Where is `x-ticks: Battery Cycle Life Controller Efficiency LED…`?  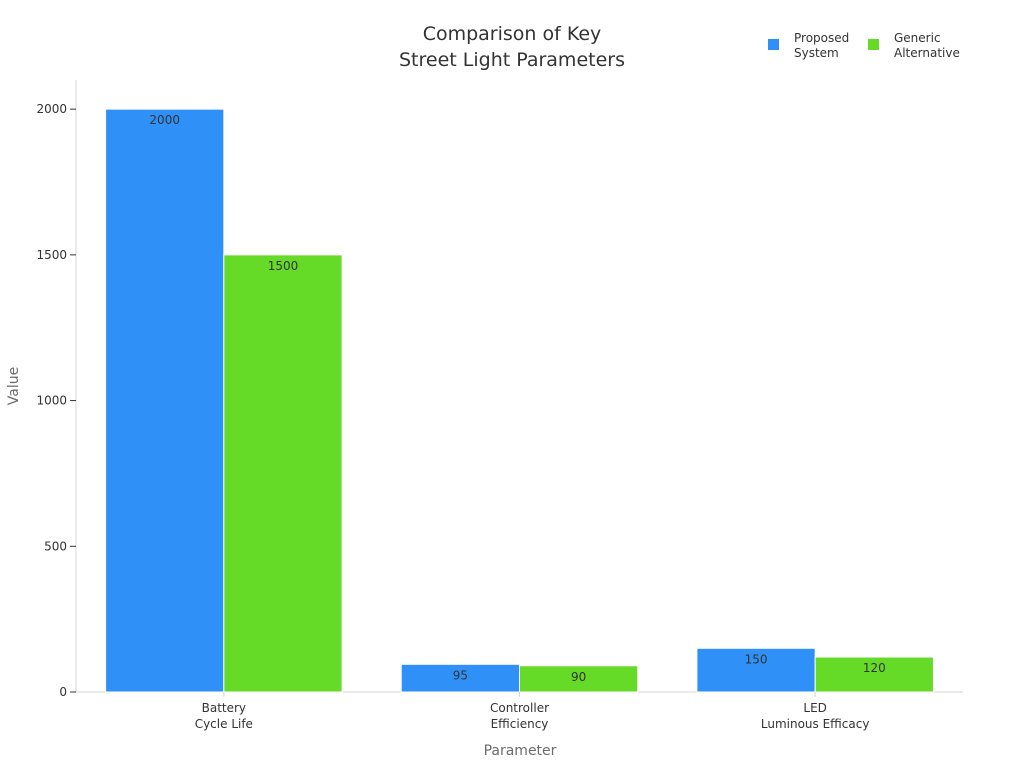 x-ticks: Battery Cycle Life Controller Efficiency LED… is located at coordinates (532, 711).